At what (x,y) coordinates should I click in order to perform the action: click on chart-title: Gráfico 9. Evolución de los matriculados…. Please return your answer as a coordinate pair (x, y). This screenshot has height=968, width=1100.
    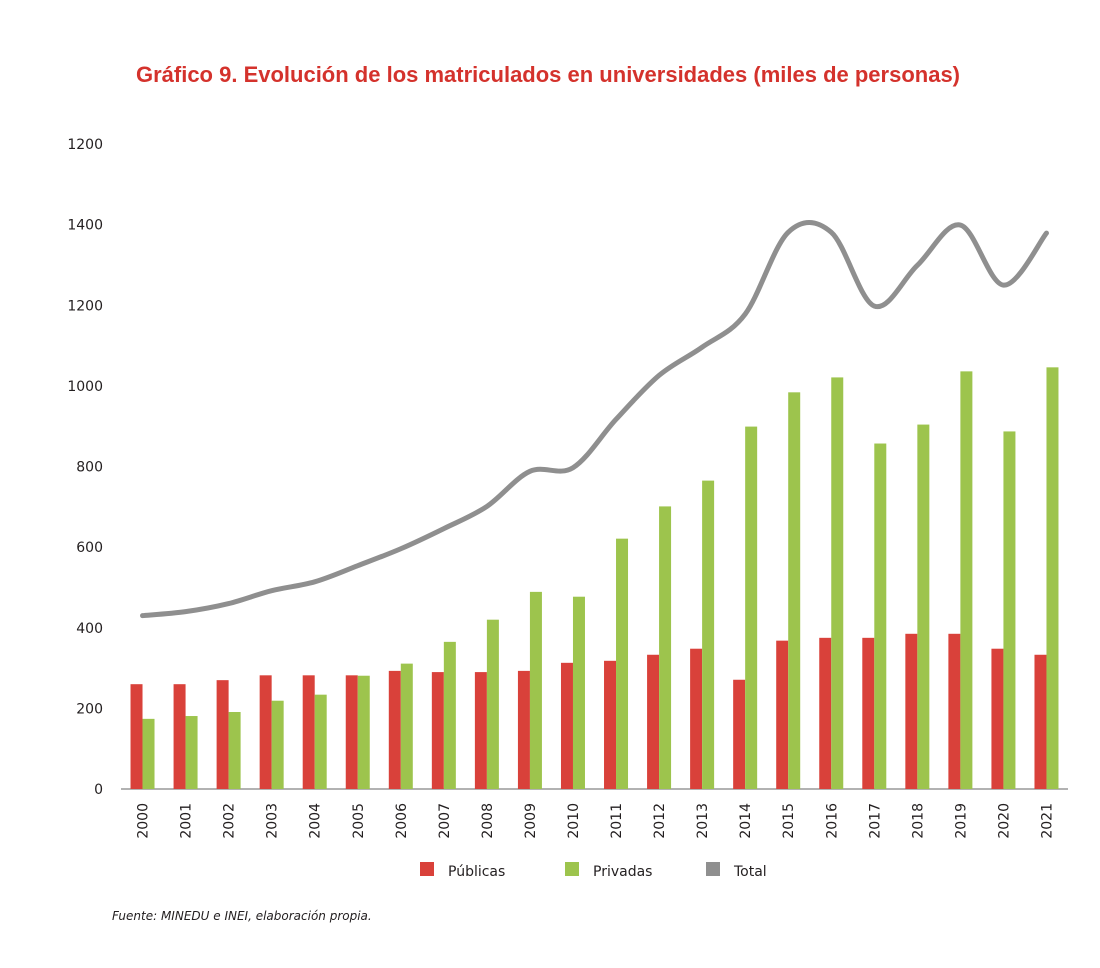
    Looking at the image, I should click on (548, 74).